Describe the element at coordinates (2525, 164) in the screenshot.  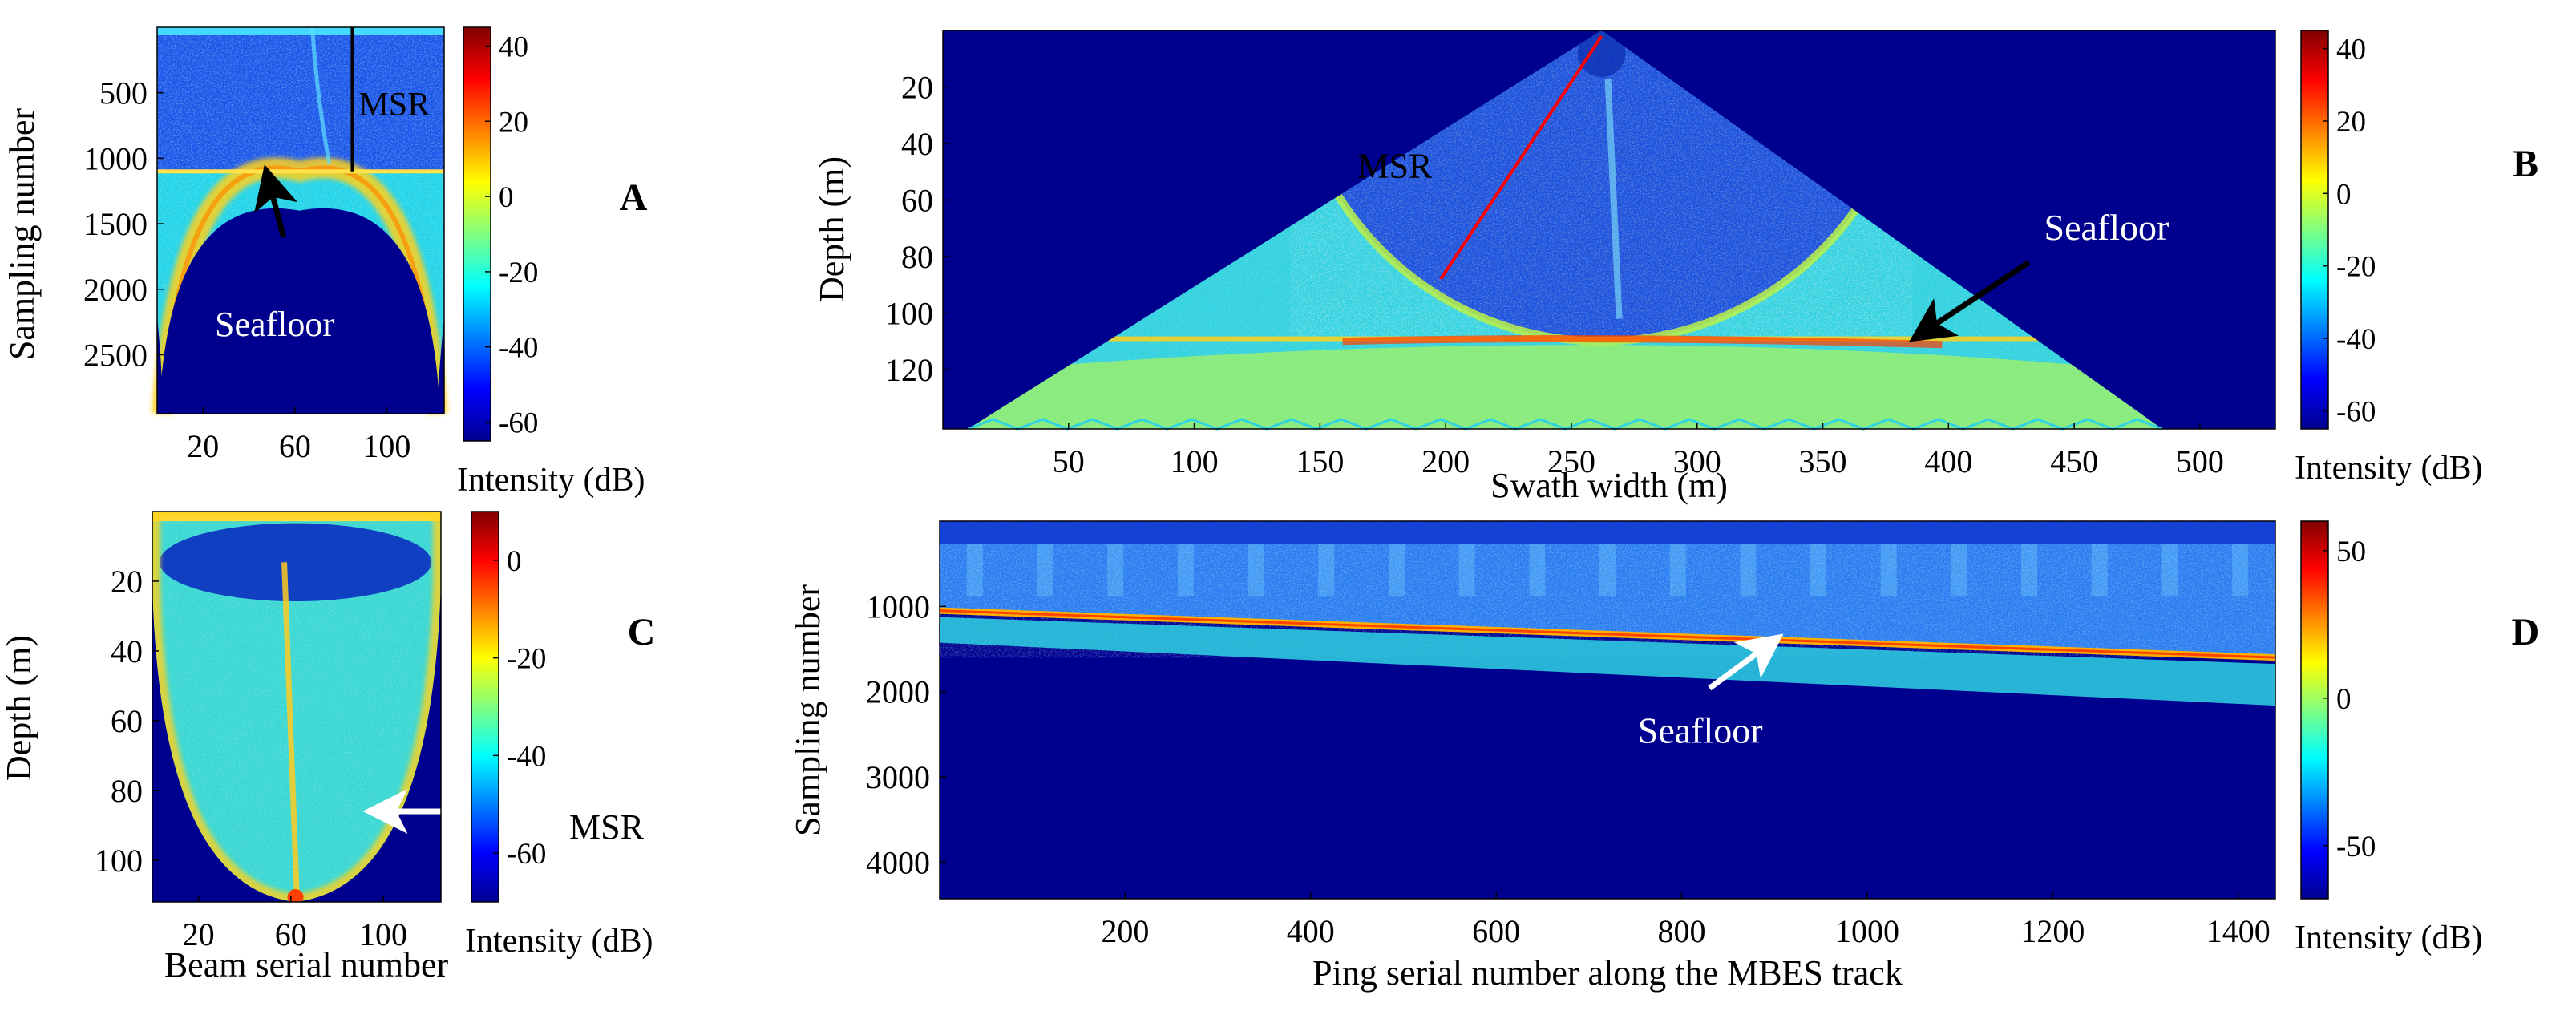
I see `panel-letter: B` at that location.